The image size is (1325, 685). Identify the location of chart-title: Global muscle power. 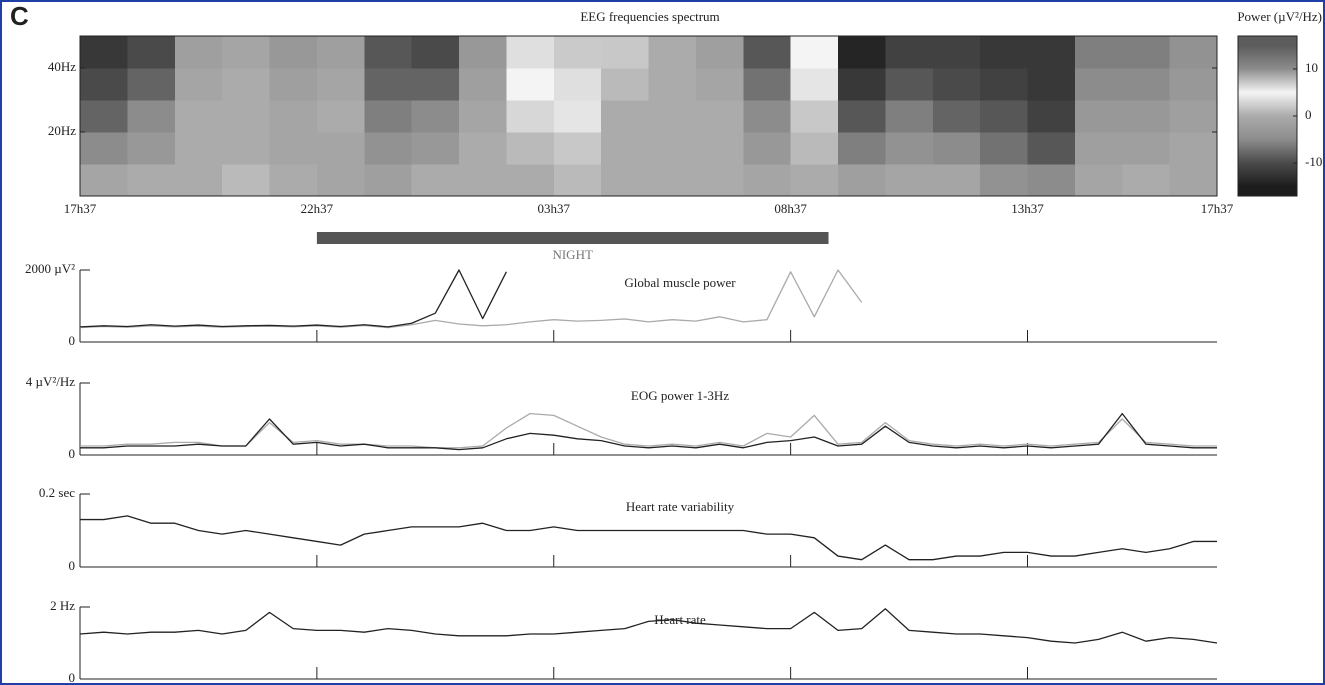
(680, 282).